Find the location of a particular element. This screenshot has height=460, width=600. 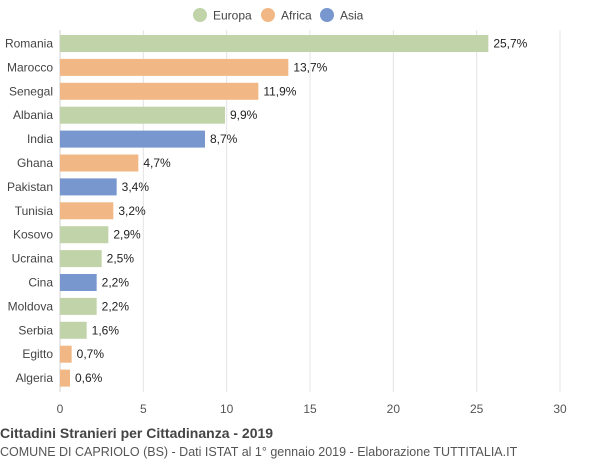

bar-marocco is located at coordinates (174, 67).